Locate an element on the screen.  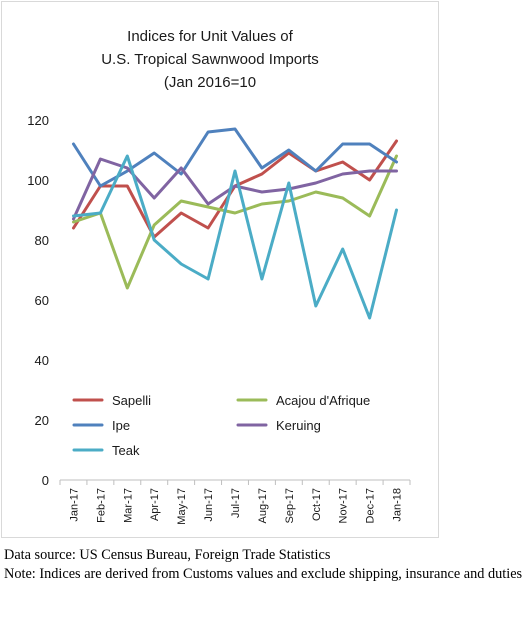
x-tick-label: May-17 is located at coordinates (182, 506).